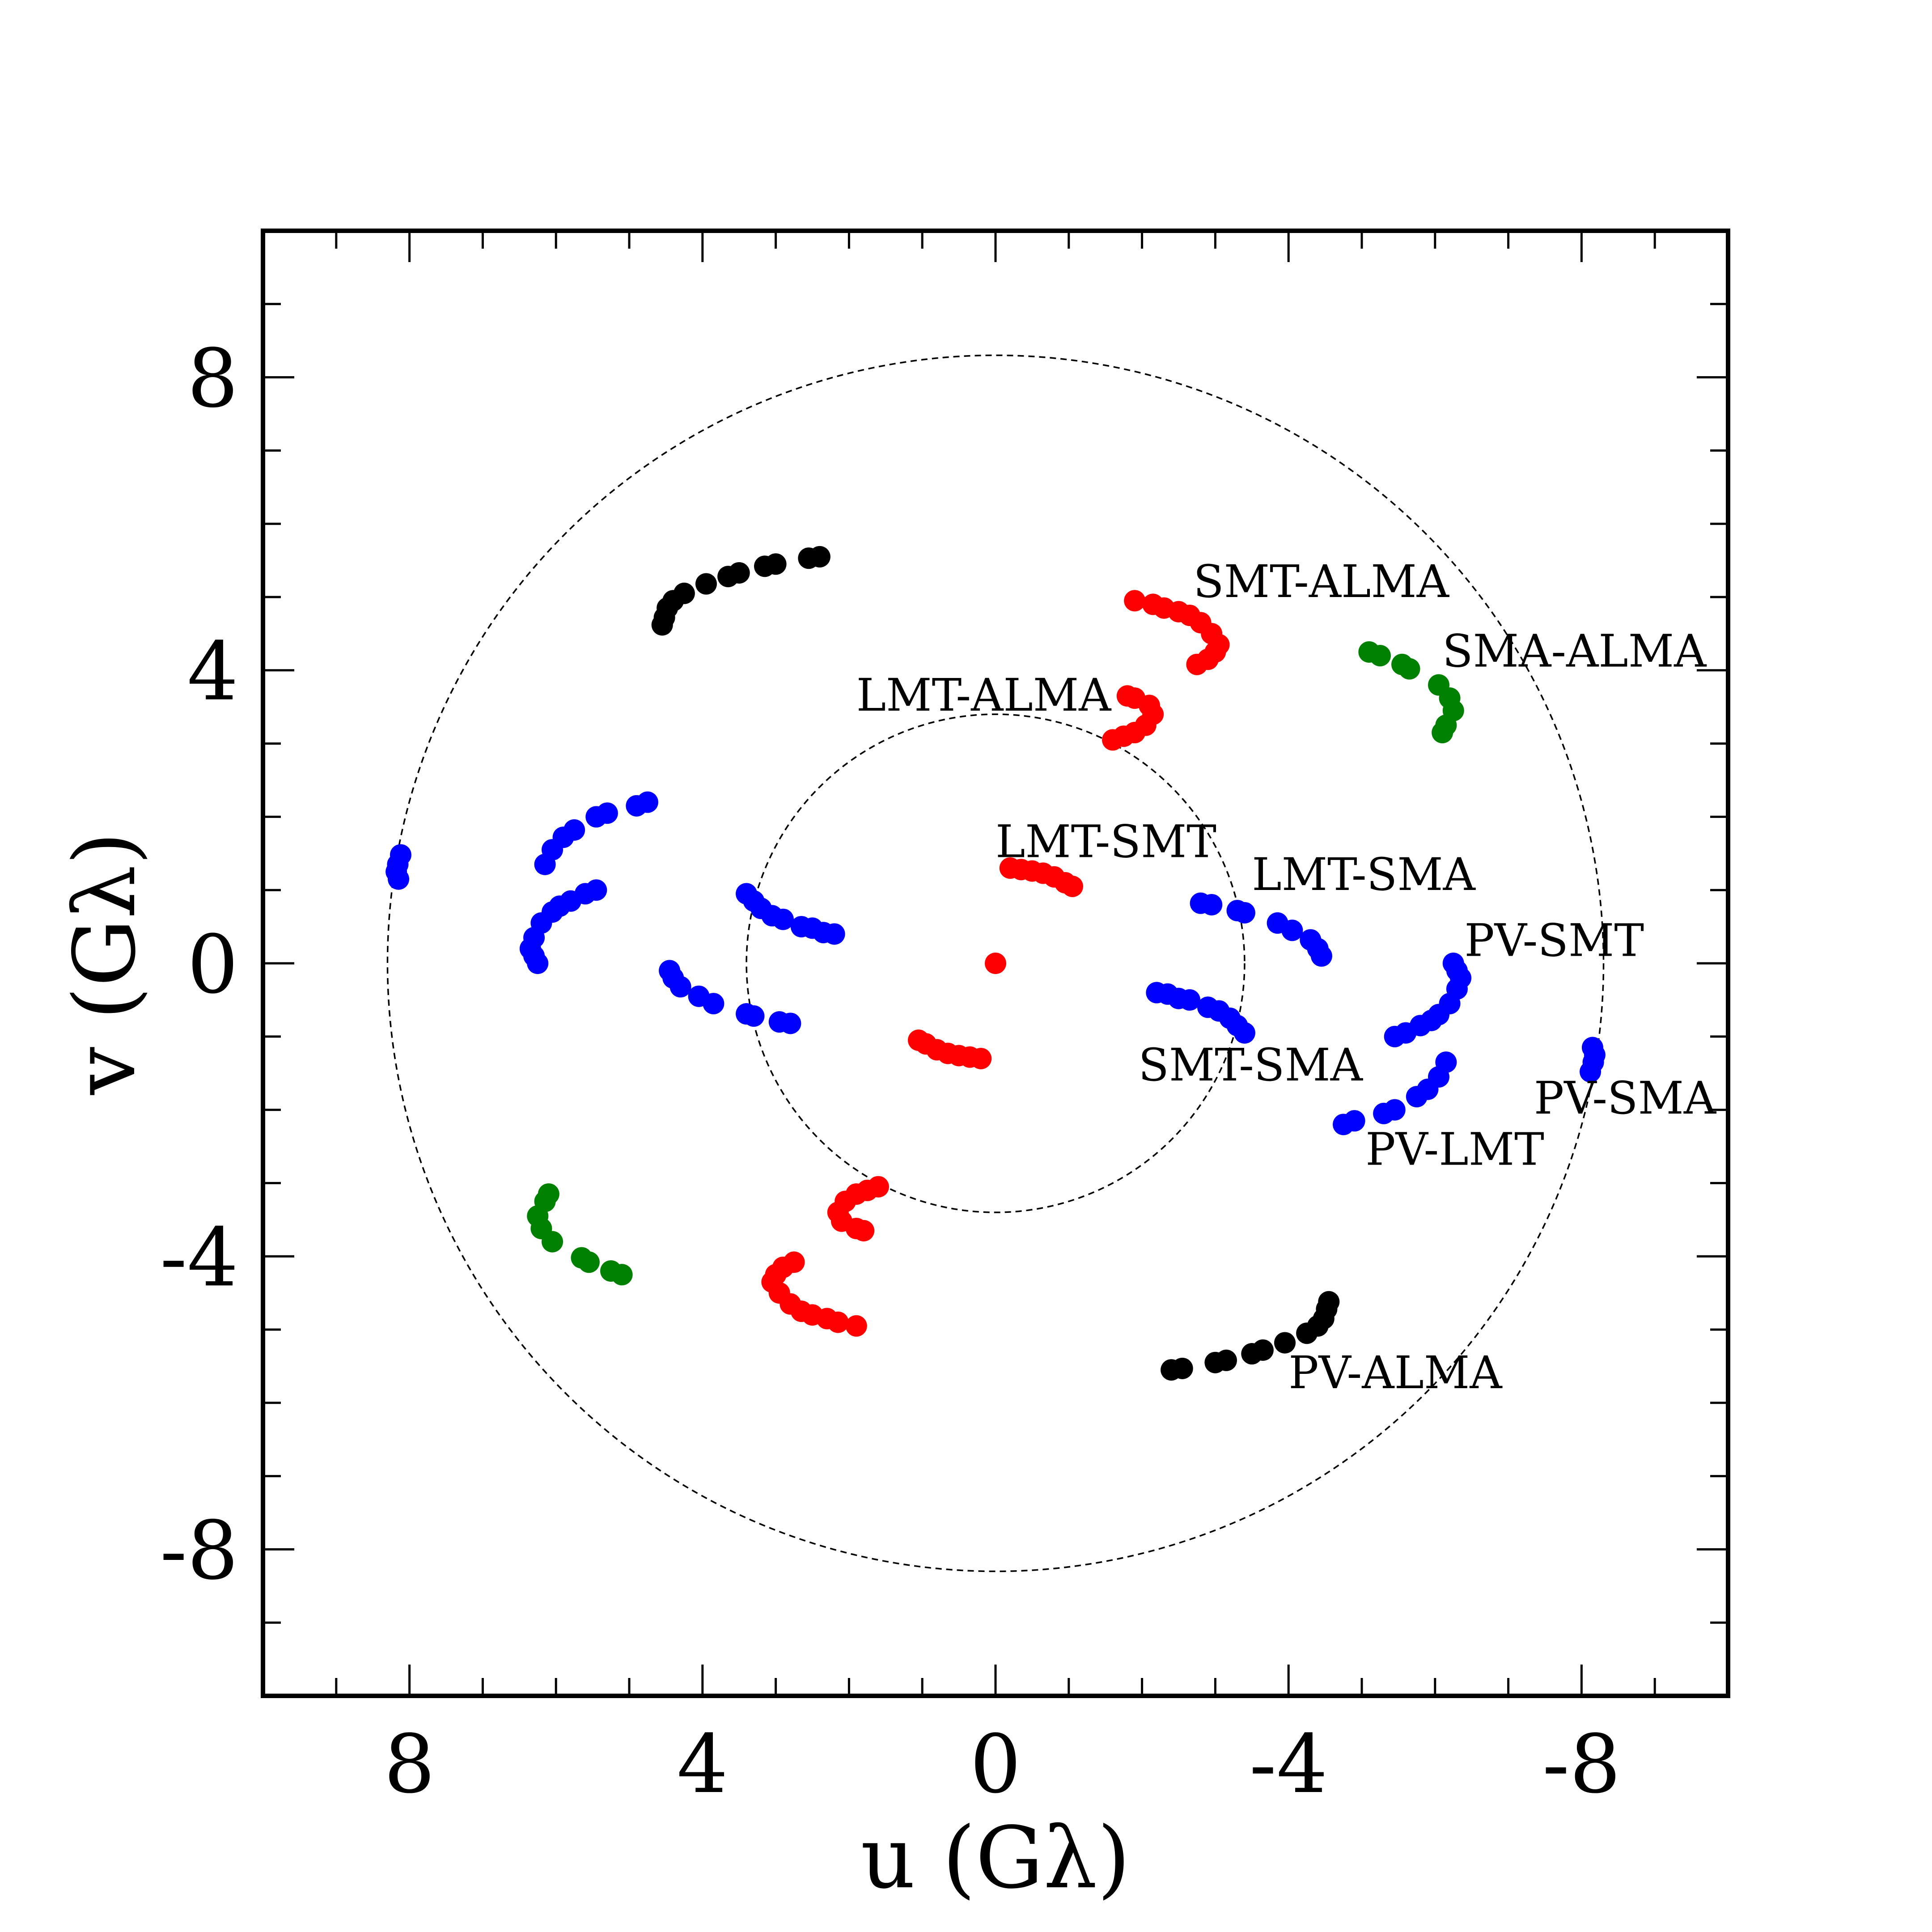  What do you see at coordinates (212, 672) in the screenshot?
I see `y-tick-label: 4` at bounding box center [212, 672].